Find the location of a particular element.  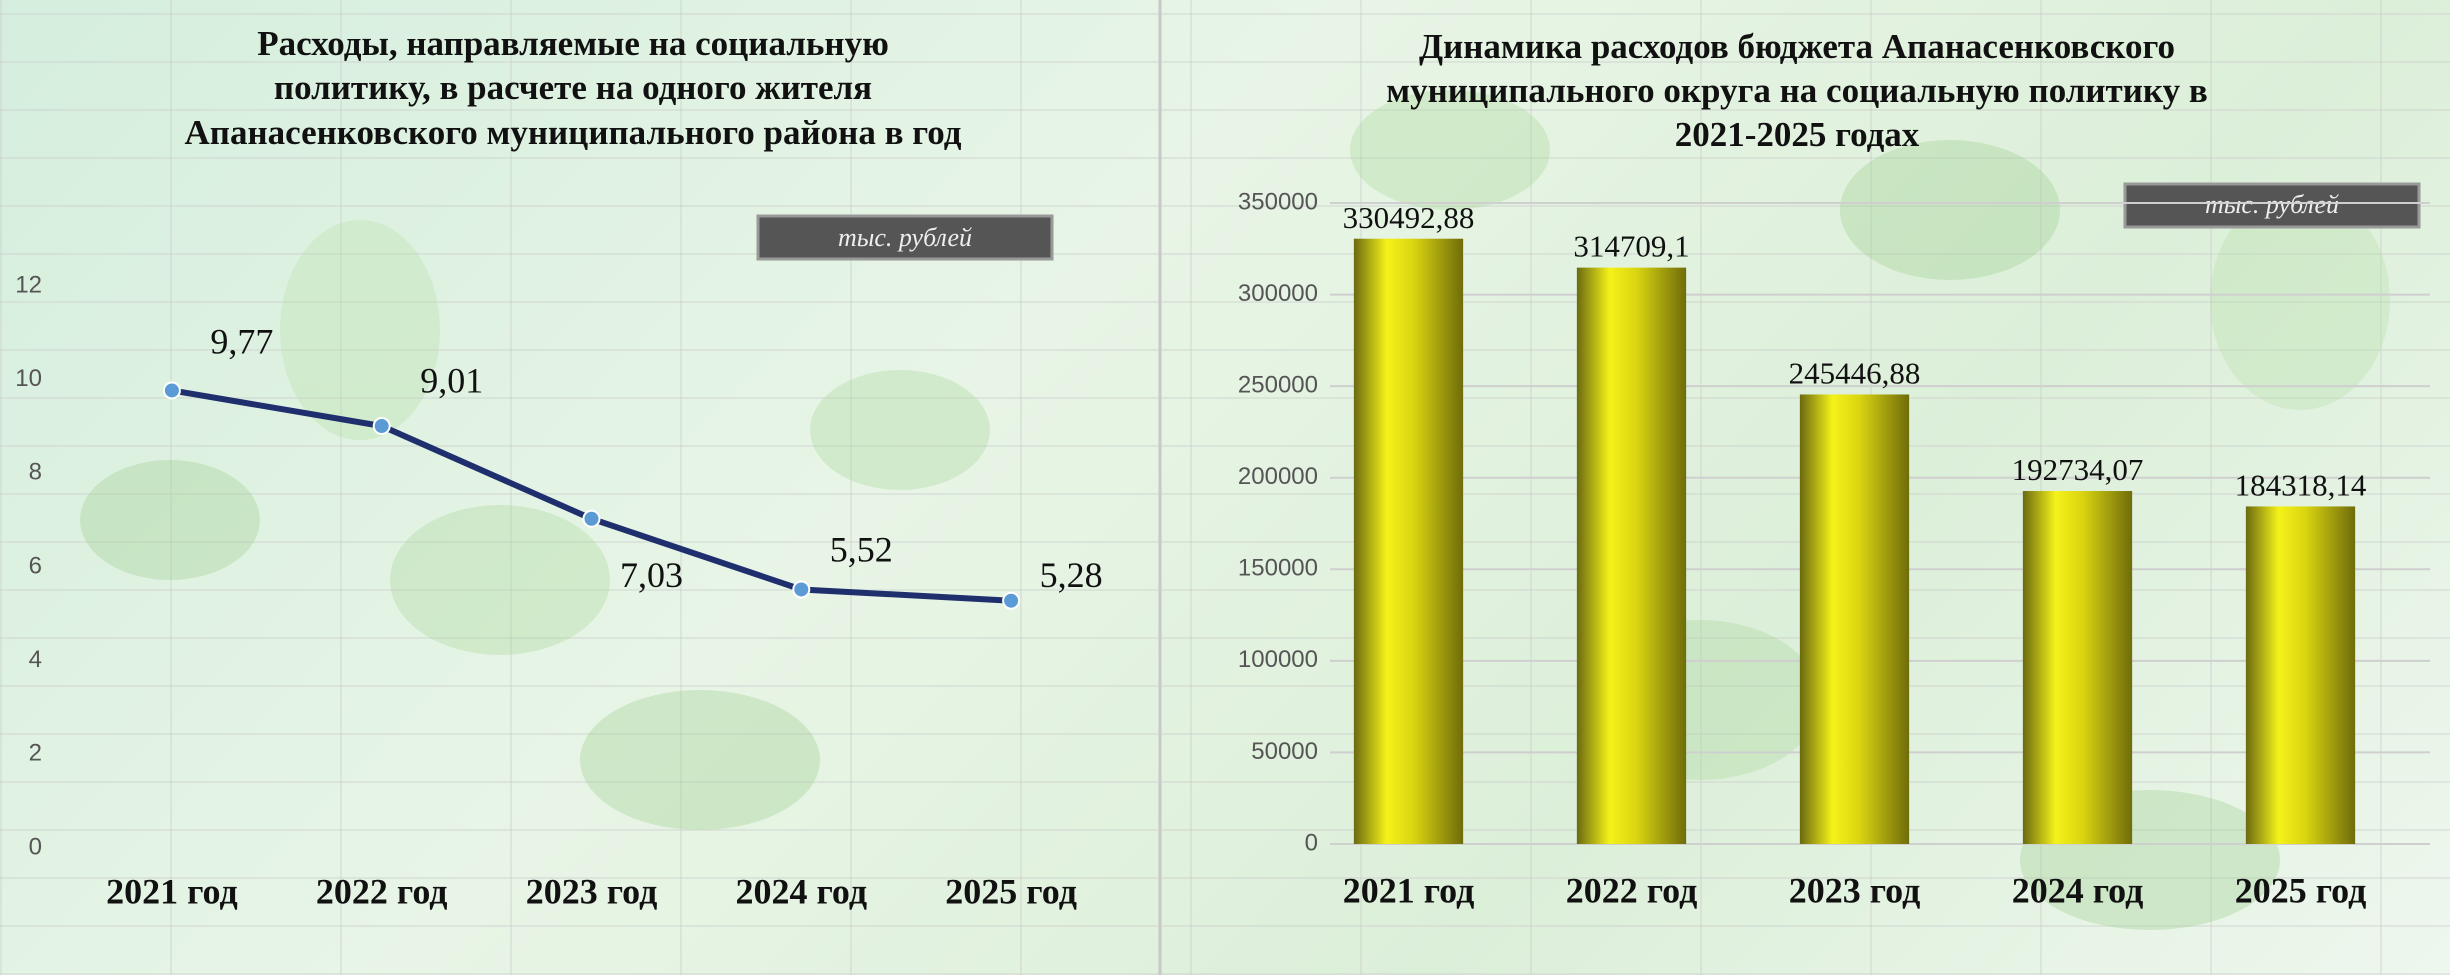

data-label: 314709,1 is located at coordinates (1631, 246).